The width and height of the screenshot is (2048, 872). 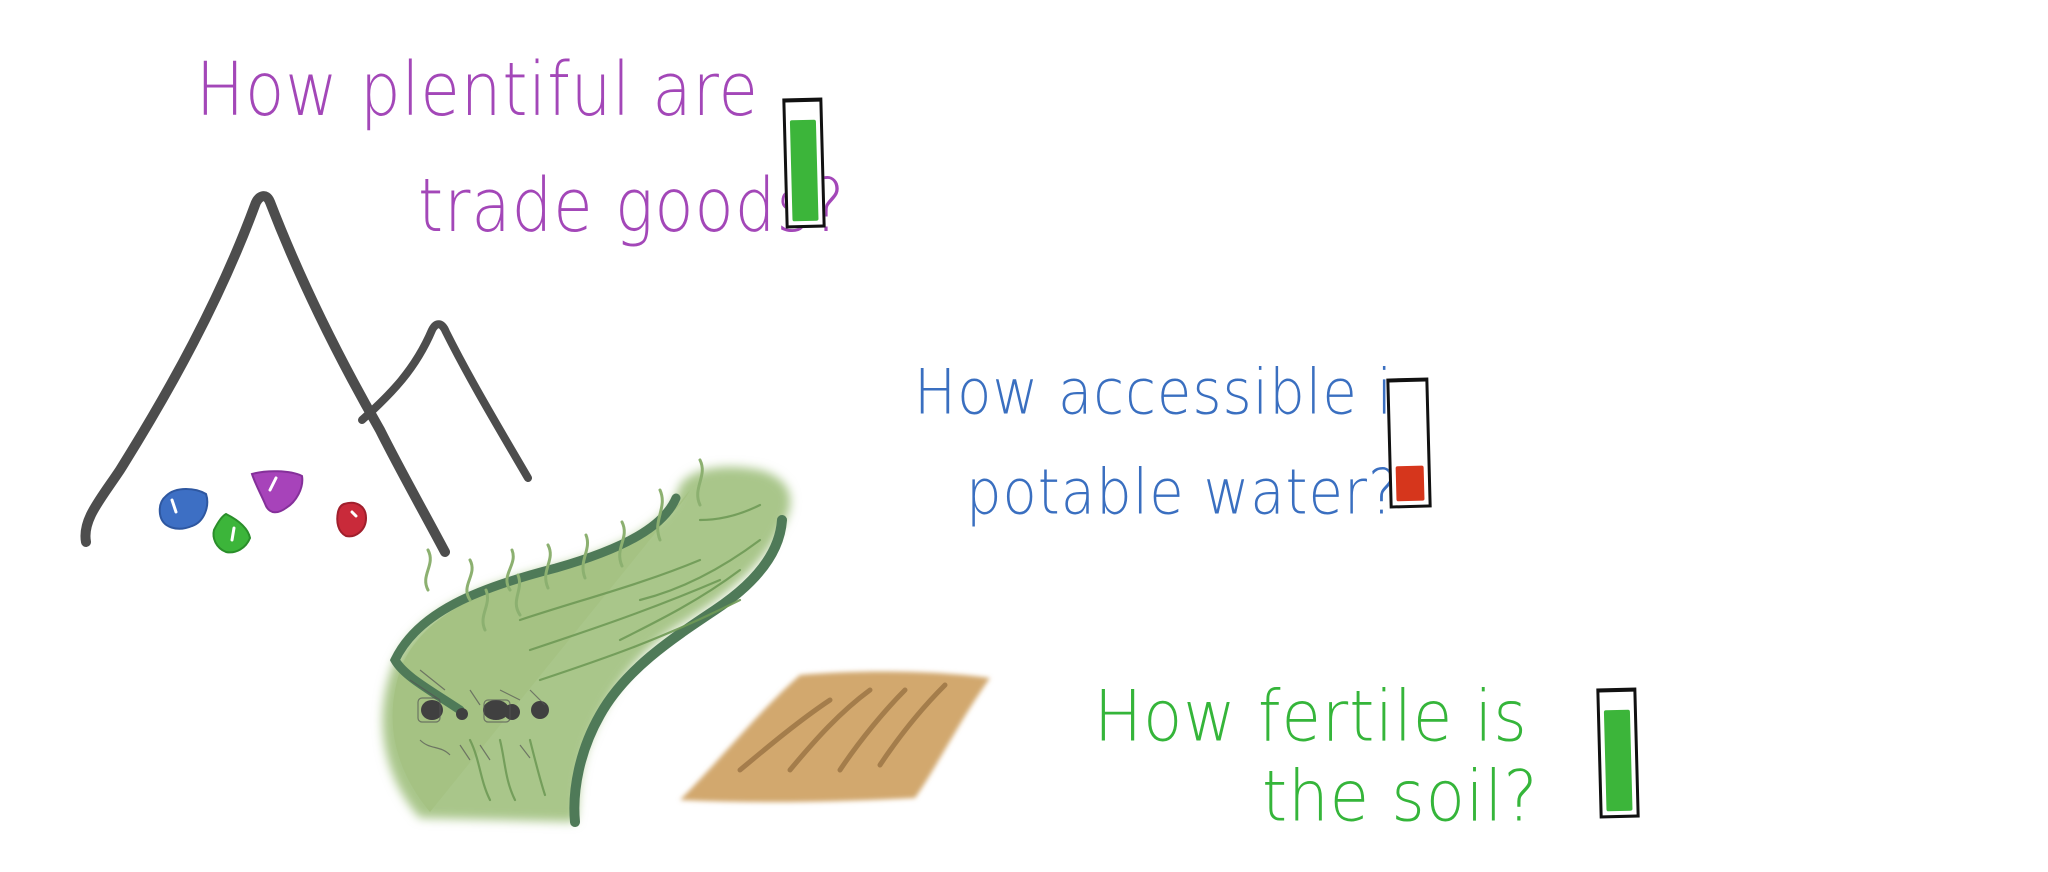 I want to click on water-meter, so click(x=1409, y=443).